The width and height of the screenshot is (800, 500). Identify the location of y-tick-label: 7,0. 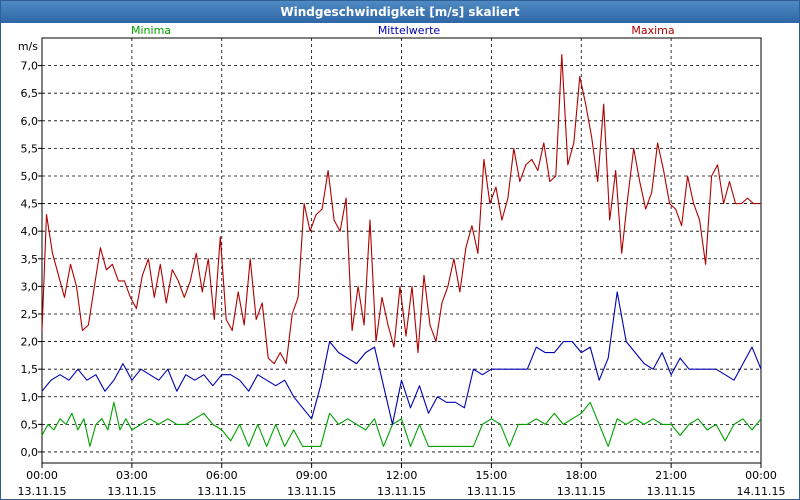
(30, 66).